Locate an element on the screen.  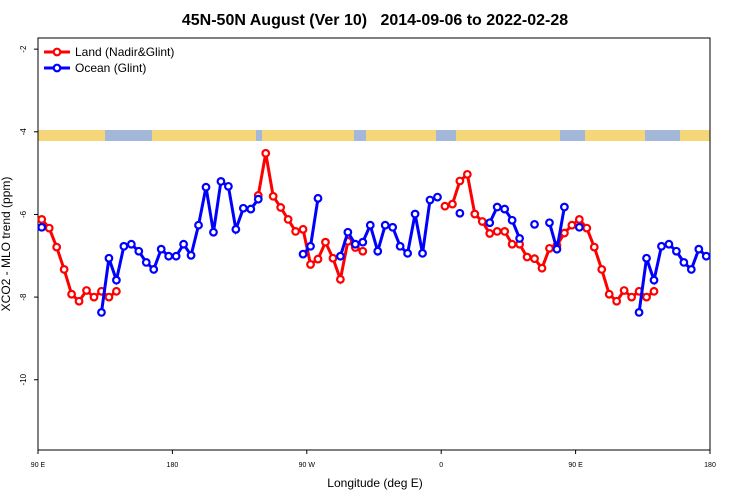
legend-marker is located at coordinates (57, 52).